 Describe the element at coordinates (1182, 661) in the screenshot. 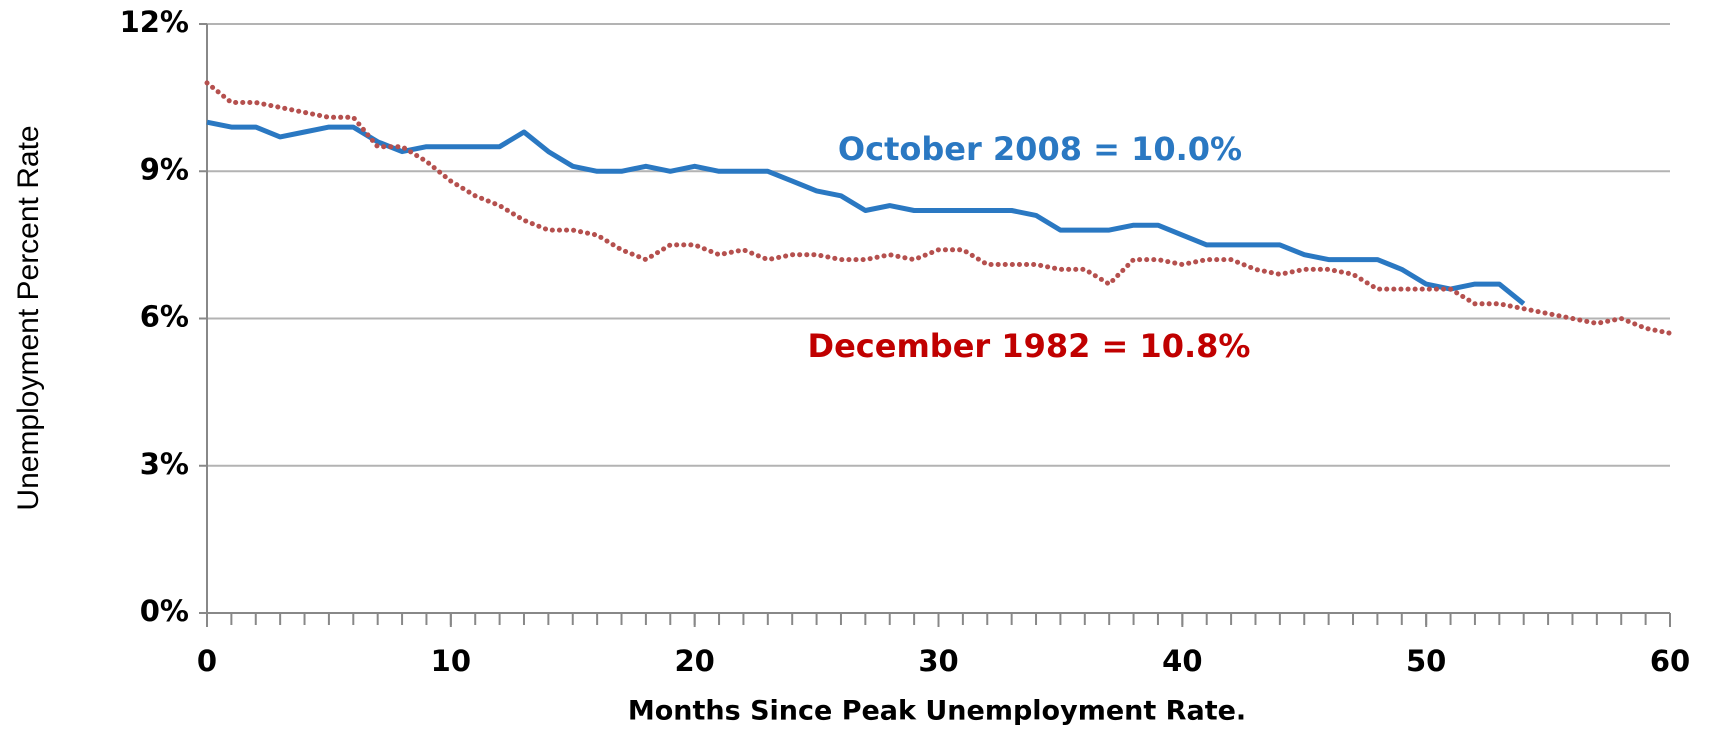

I see `x-tick-label: 40` at that location.